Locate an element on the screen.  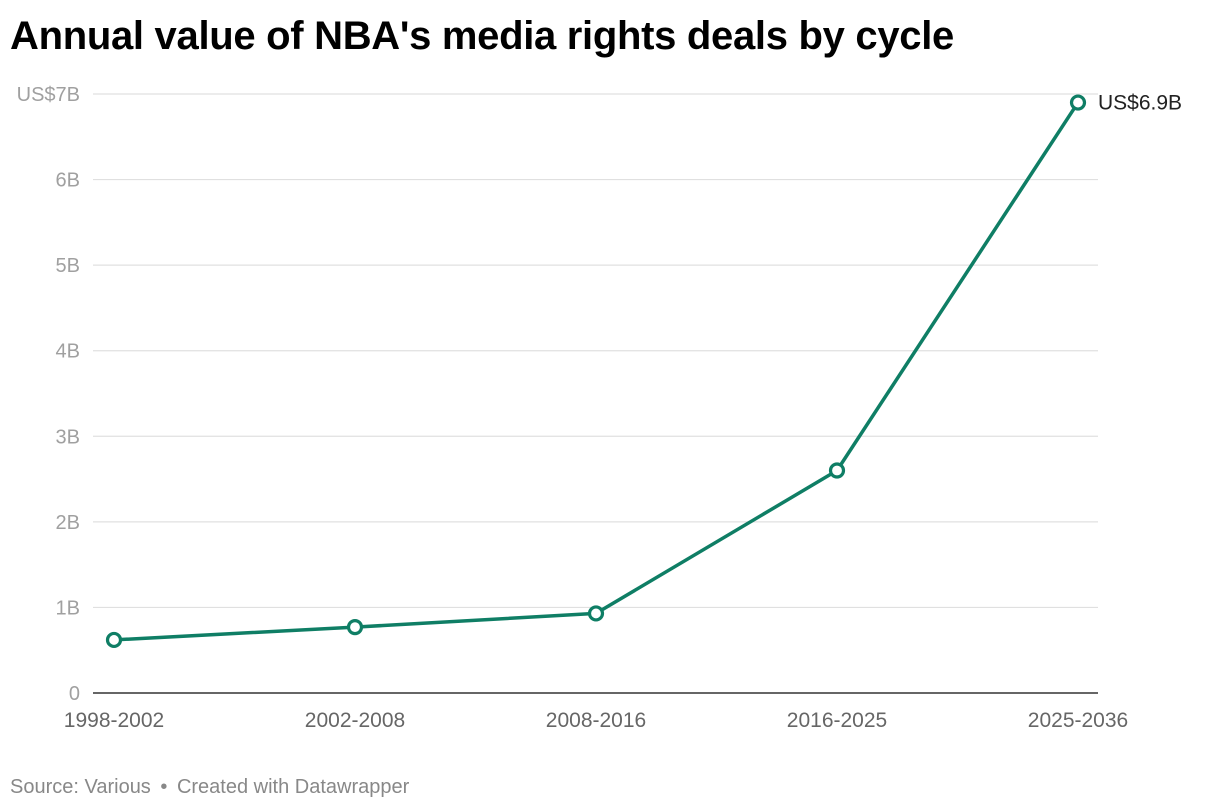
y-tick-label: 1B is located at coordinates (68, 608).